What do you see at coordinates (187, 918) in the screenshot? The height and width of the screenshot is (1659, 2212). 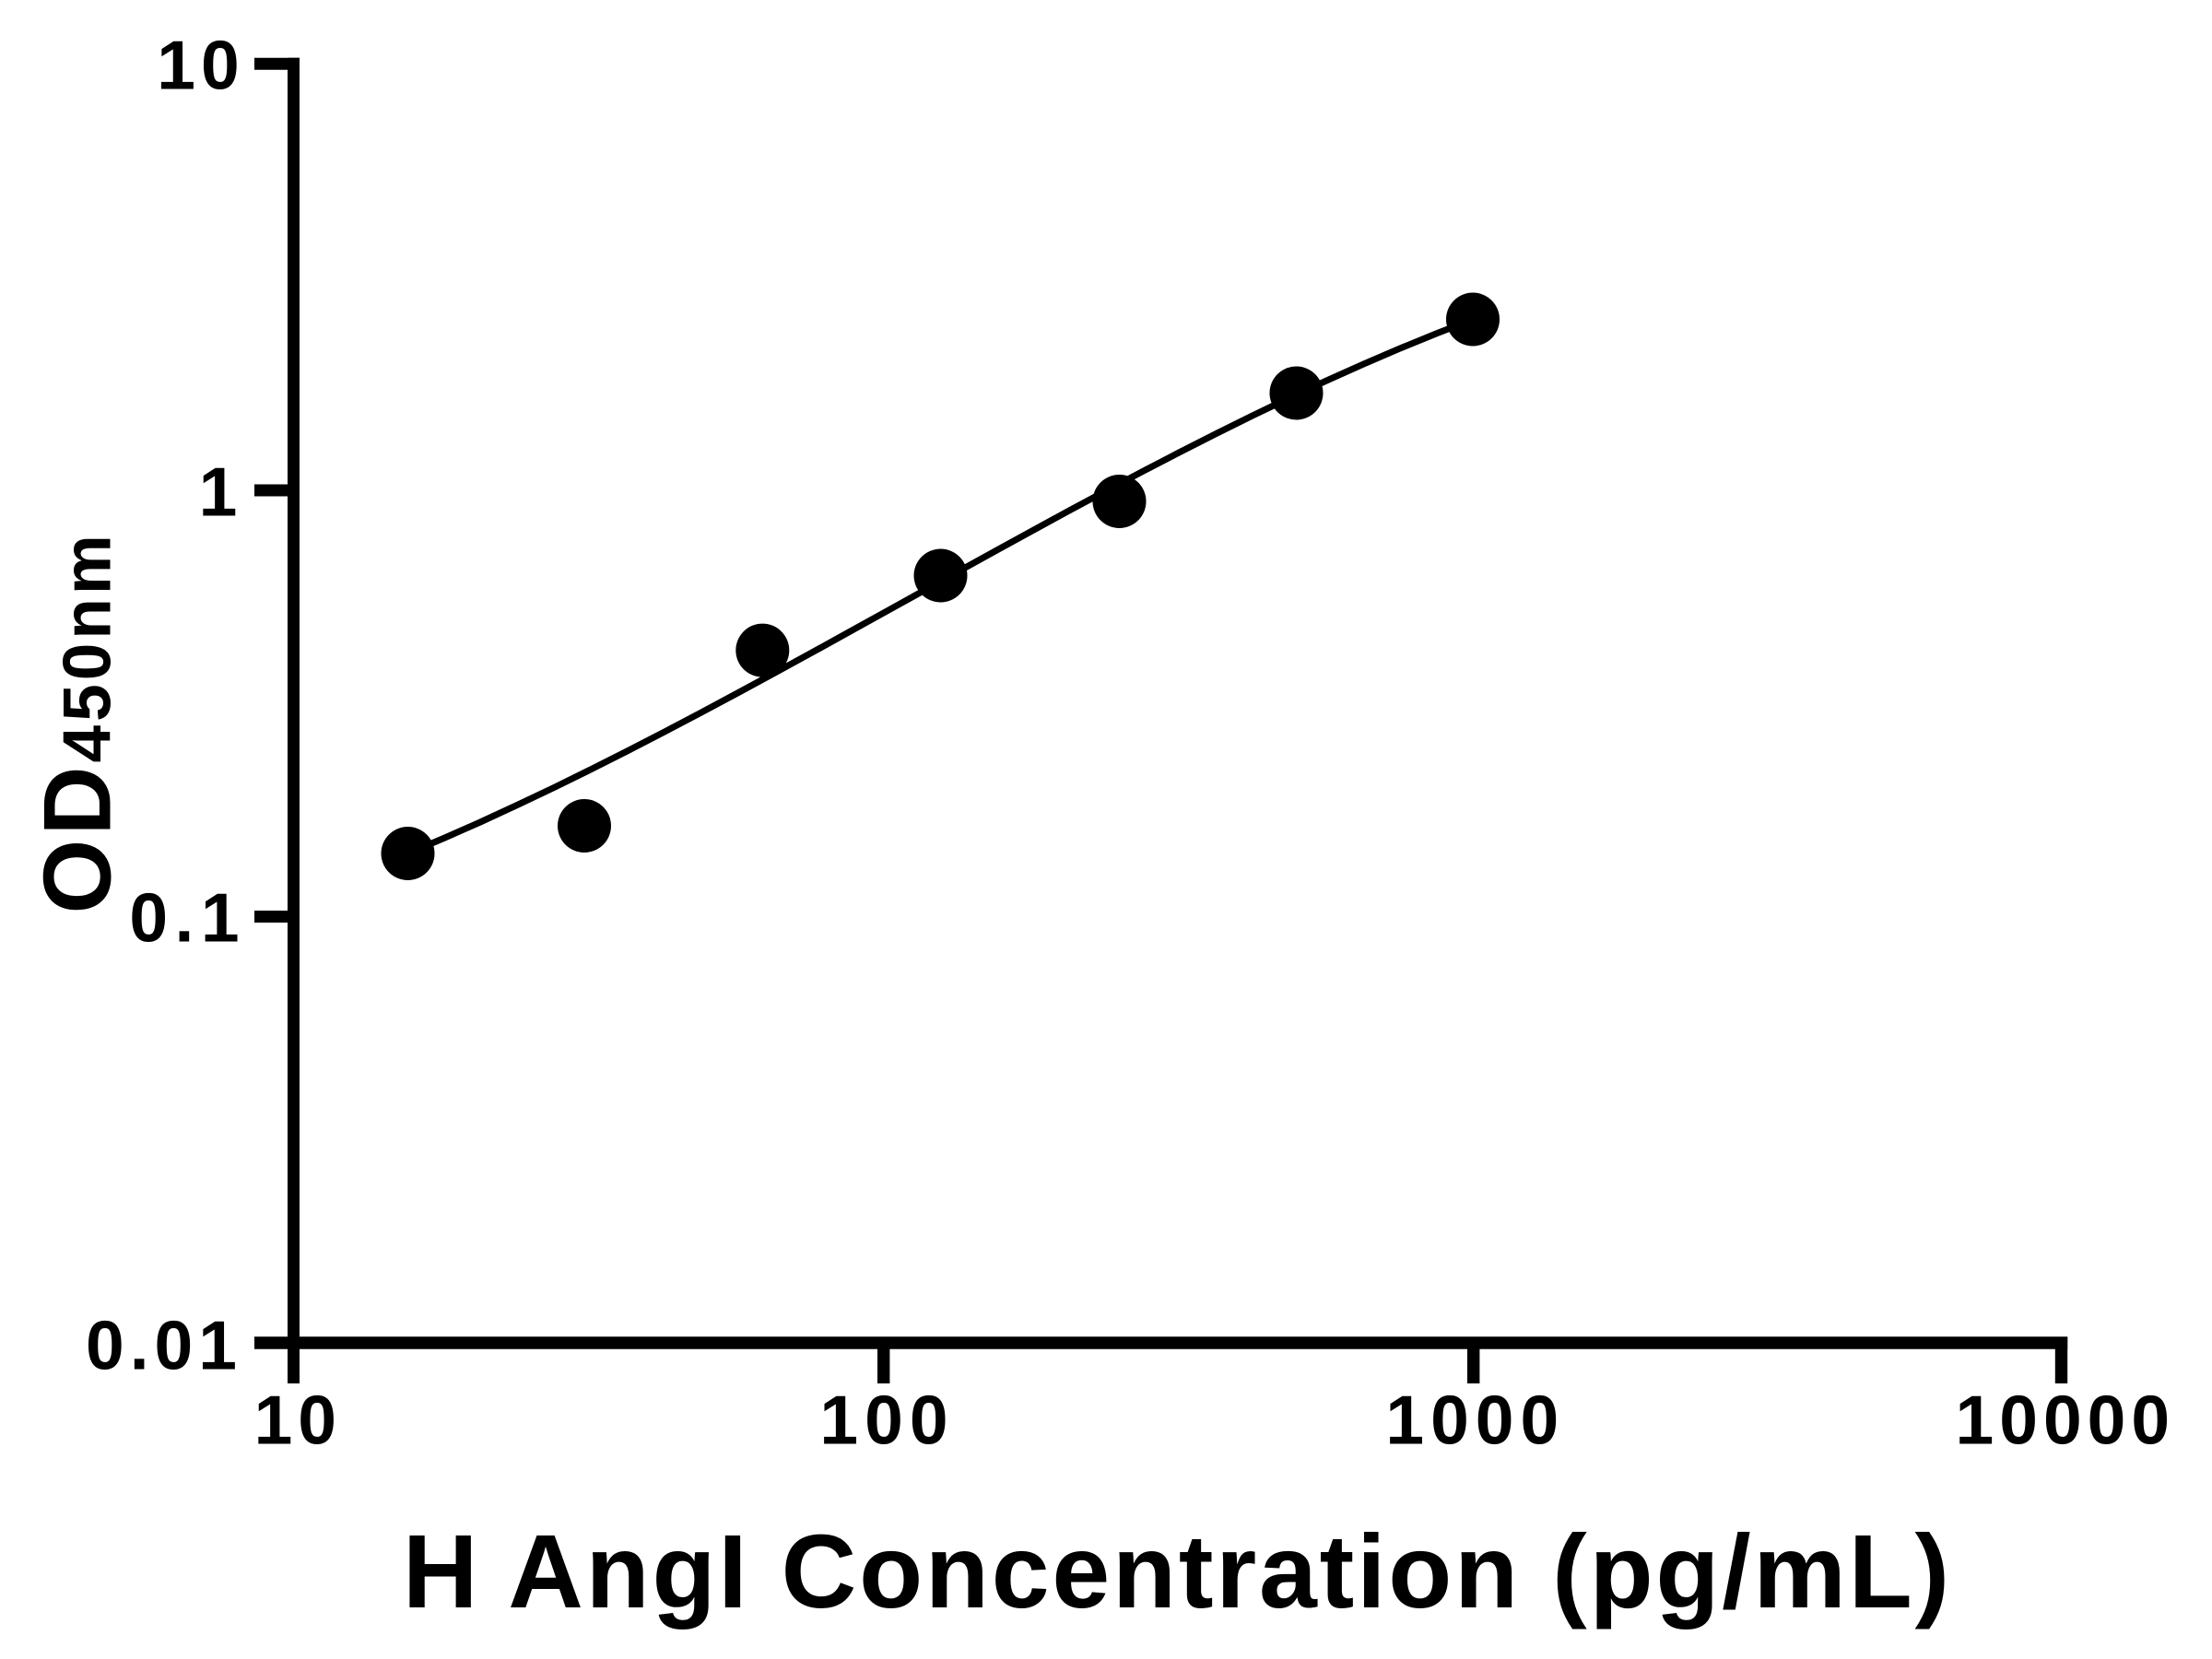 I see `svg-text: 0.1` at bounding box center [187, 918].